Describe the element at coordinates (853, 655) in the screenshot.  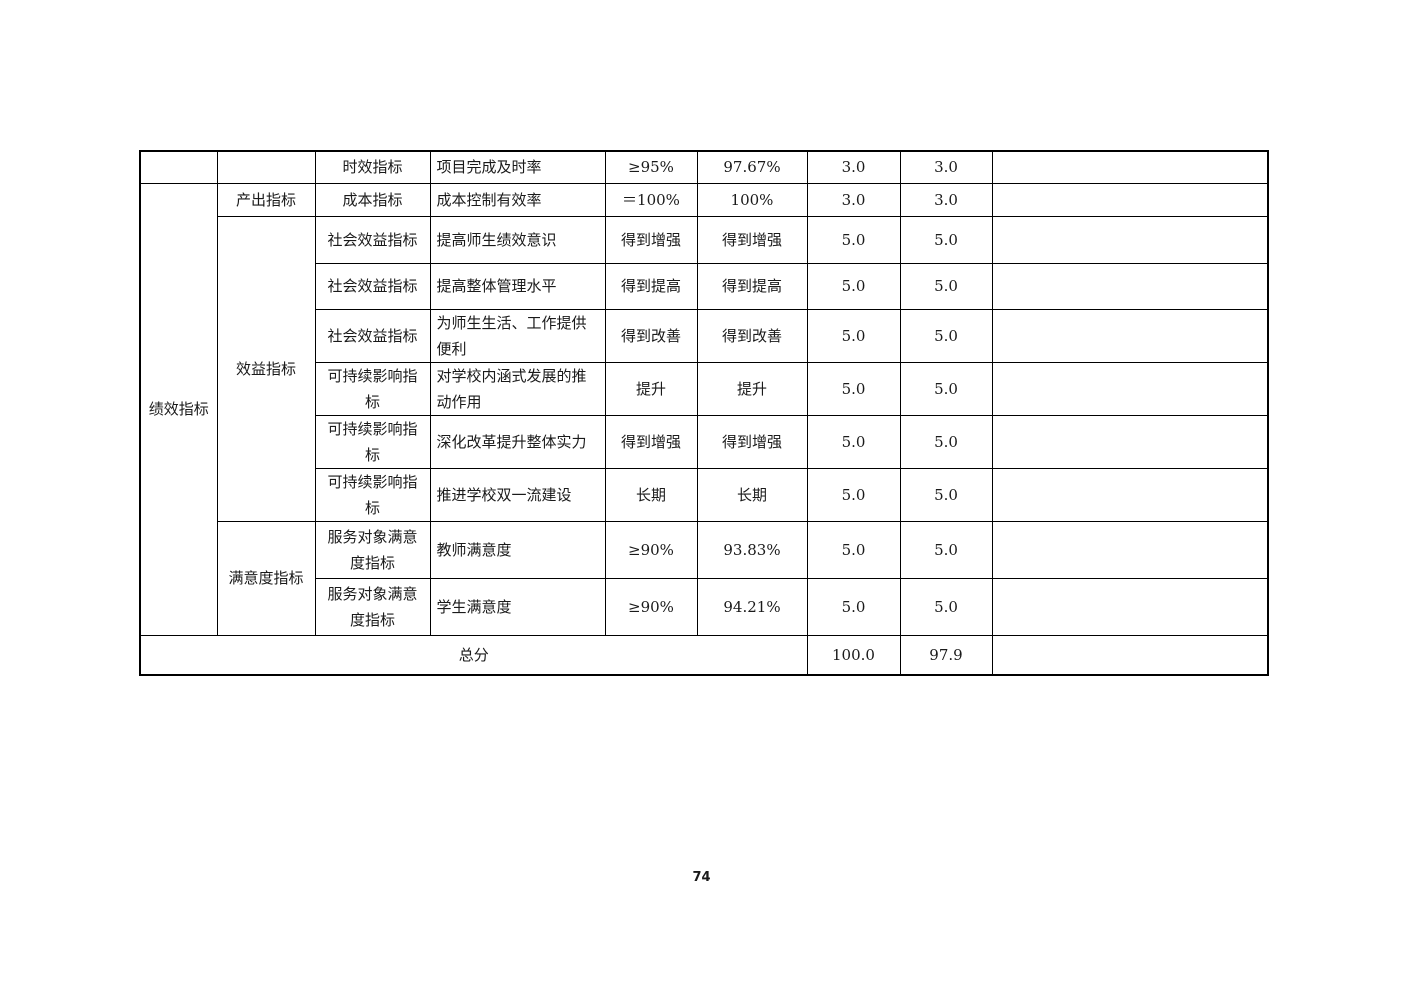
I see `cell-total-weight: 100.0` at that location.